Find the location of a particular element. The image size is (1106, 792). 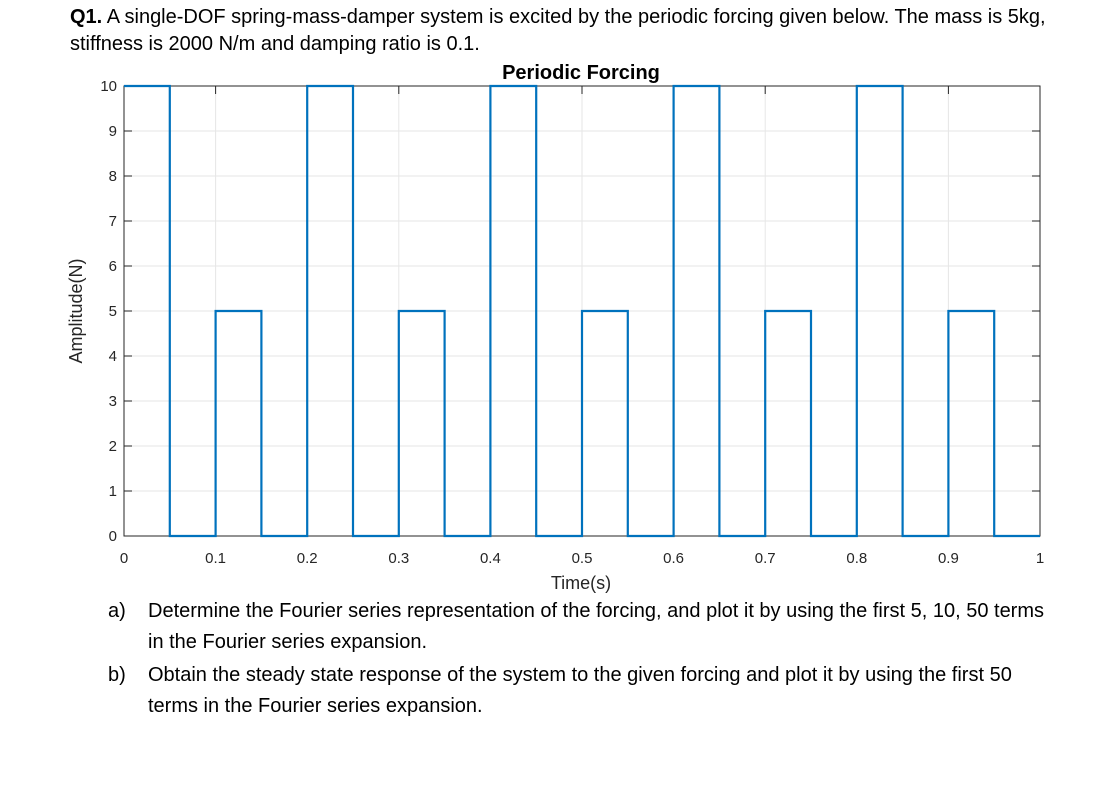

y-axis-label: Amplitude(N) is located at coordinates (76, 310).